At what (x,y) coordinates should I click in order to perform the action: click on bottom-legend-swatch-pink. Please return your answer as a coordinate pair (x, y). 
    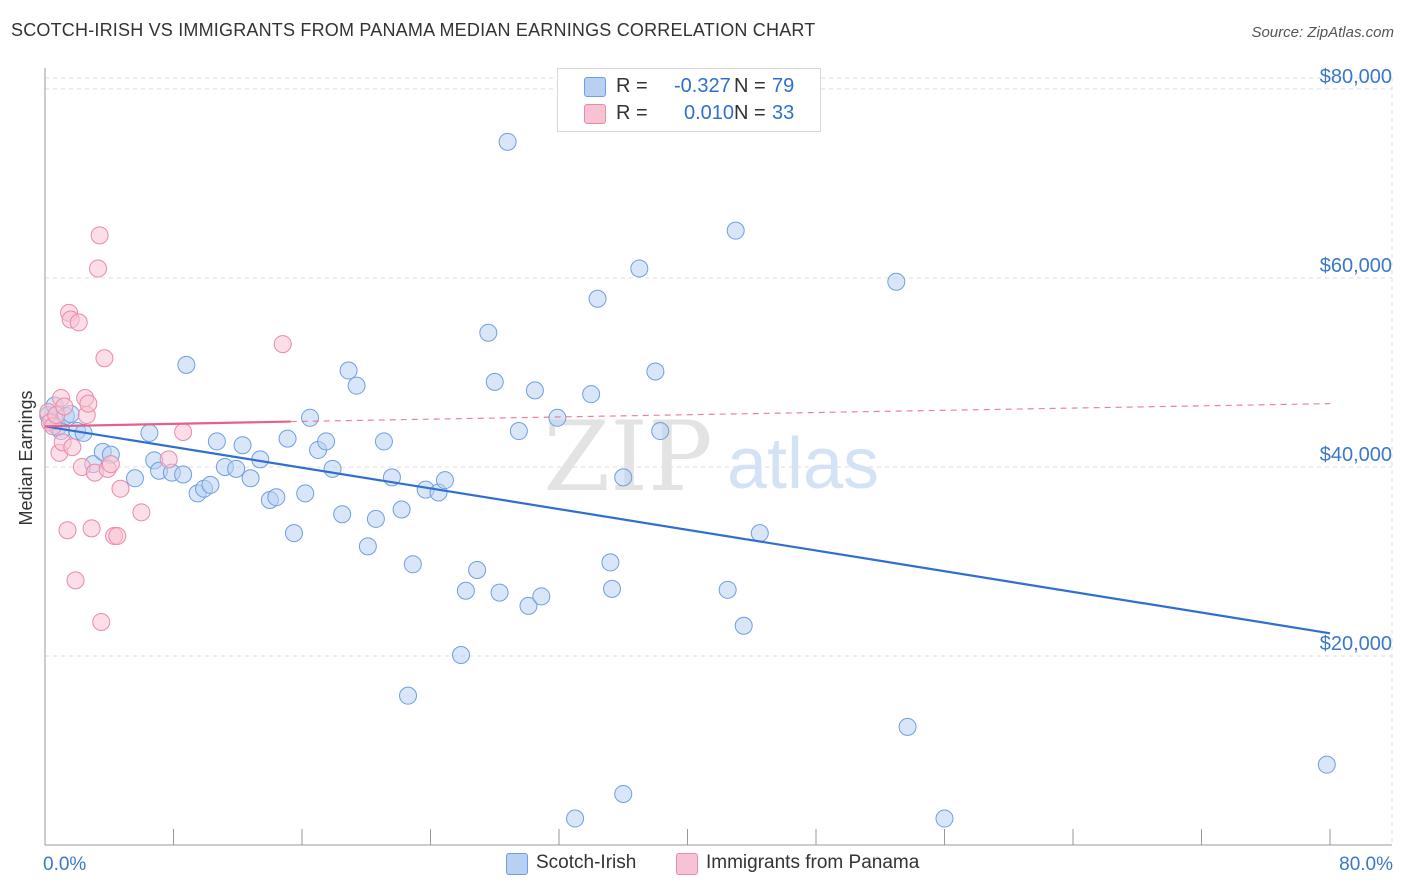
    Looking at the image, I should click on (687, 864).